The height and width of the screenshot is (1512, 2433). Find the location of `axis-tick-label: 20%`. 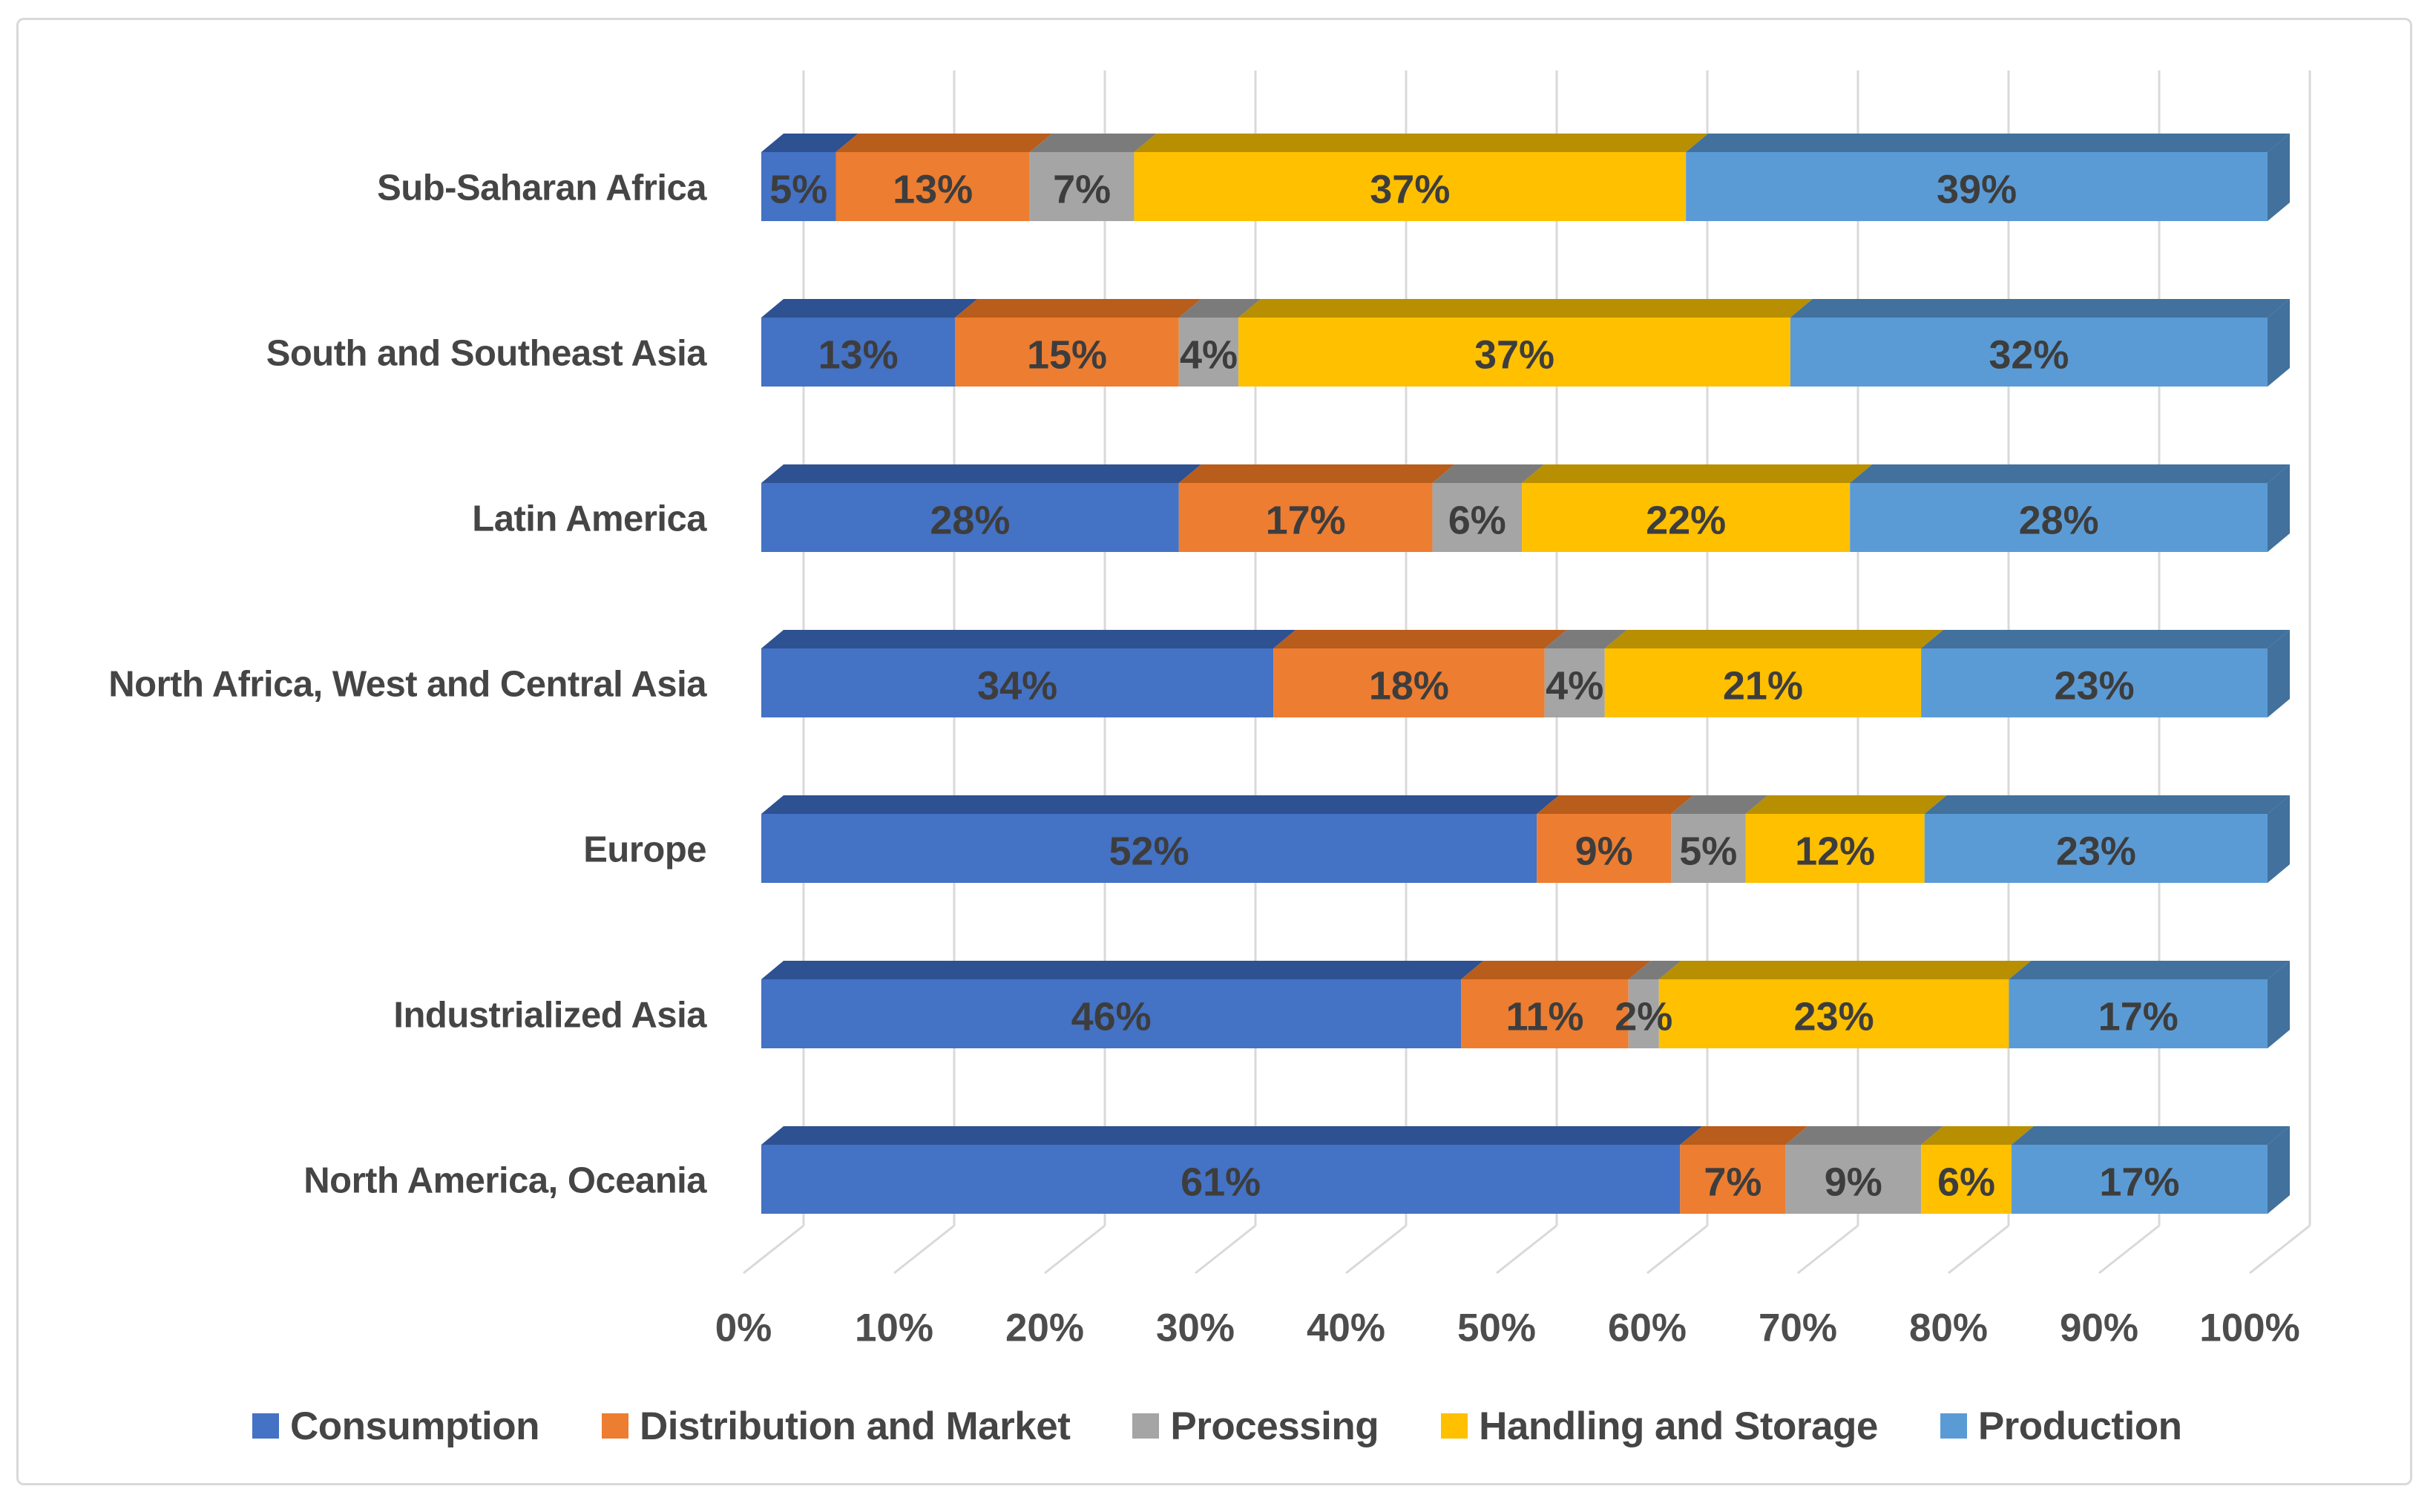

axis-tick-label: 20% is located at coordinates (1044, 1328).